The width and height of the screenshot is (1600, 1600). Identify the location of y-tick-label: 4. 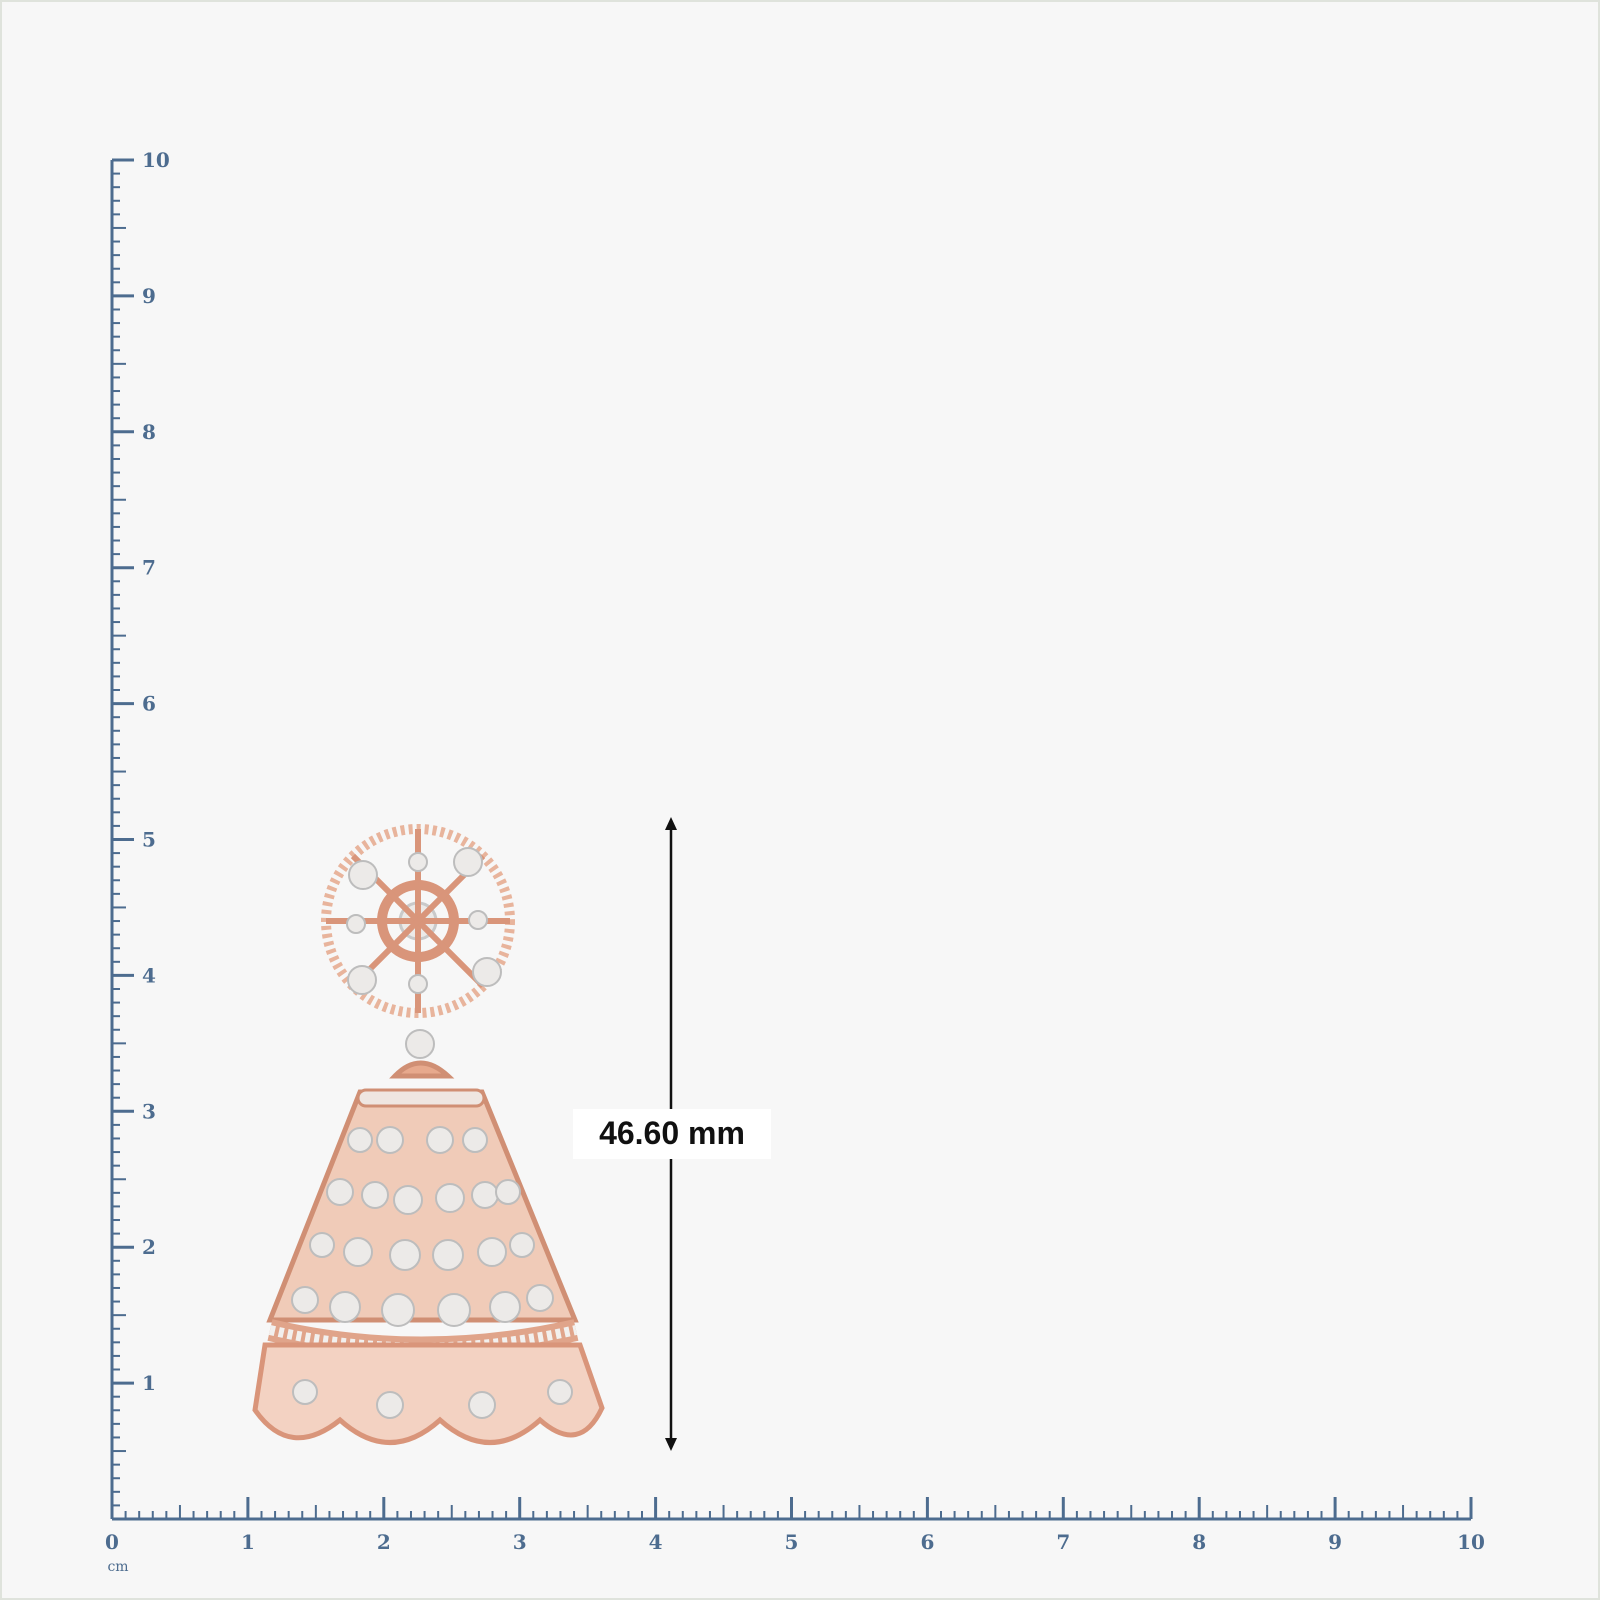
(149, 975).